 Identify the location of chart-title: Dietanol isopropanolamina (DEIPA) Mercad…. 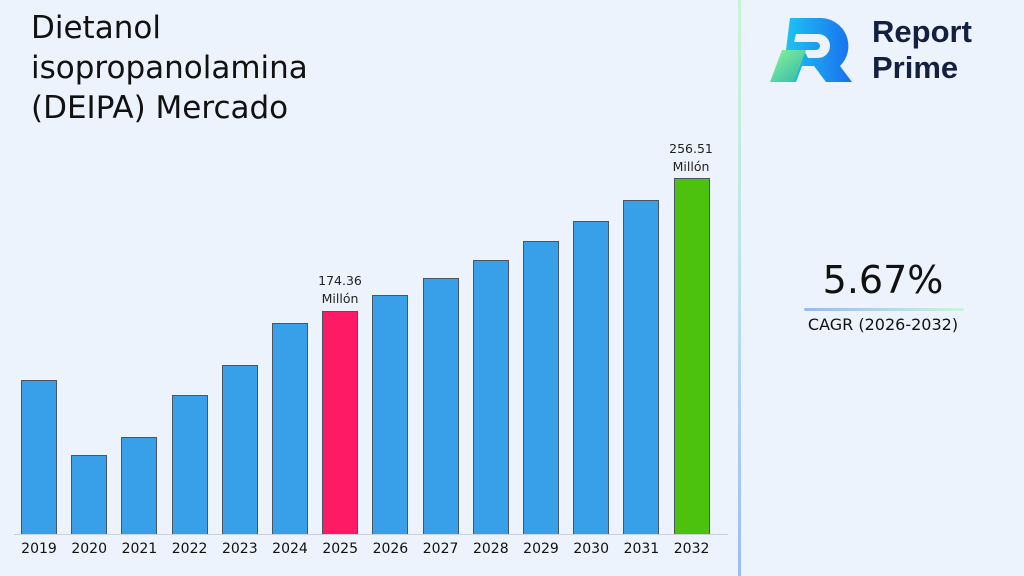
(169, 68).